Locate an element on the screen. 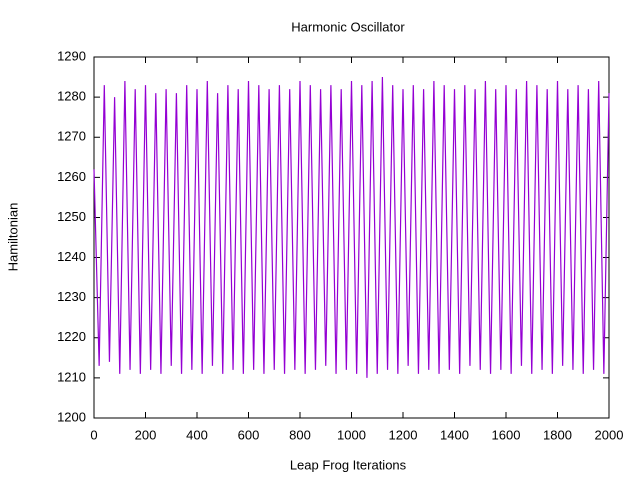 This screenshot has height=480, width=640. x-axis-label: Leap Frog Iterations is located at coordinates (348, 464).